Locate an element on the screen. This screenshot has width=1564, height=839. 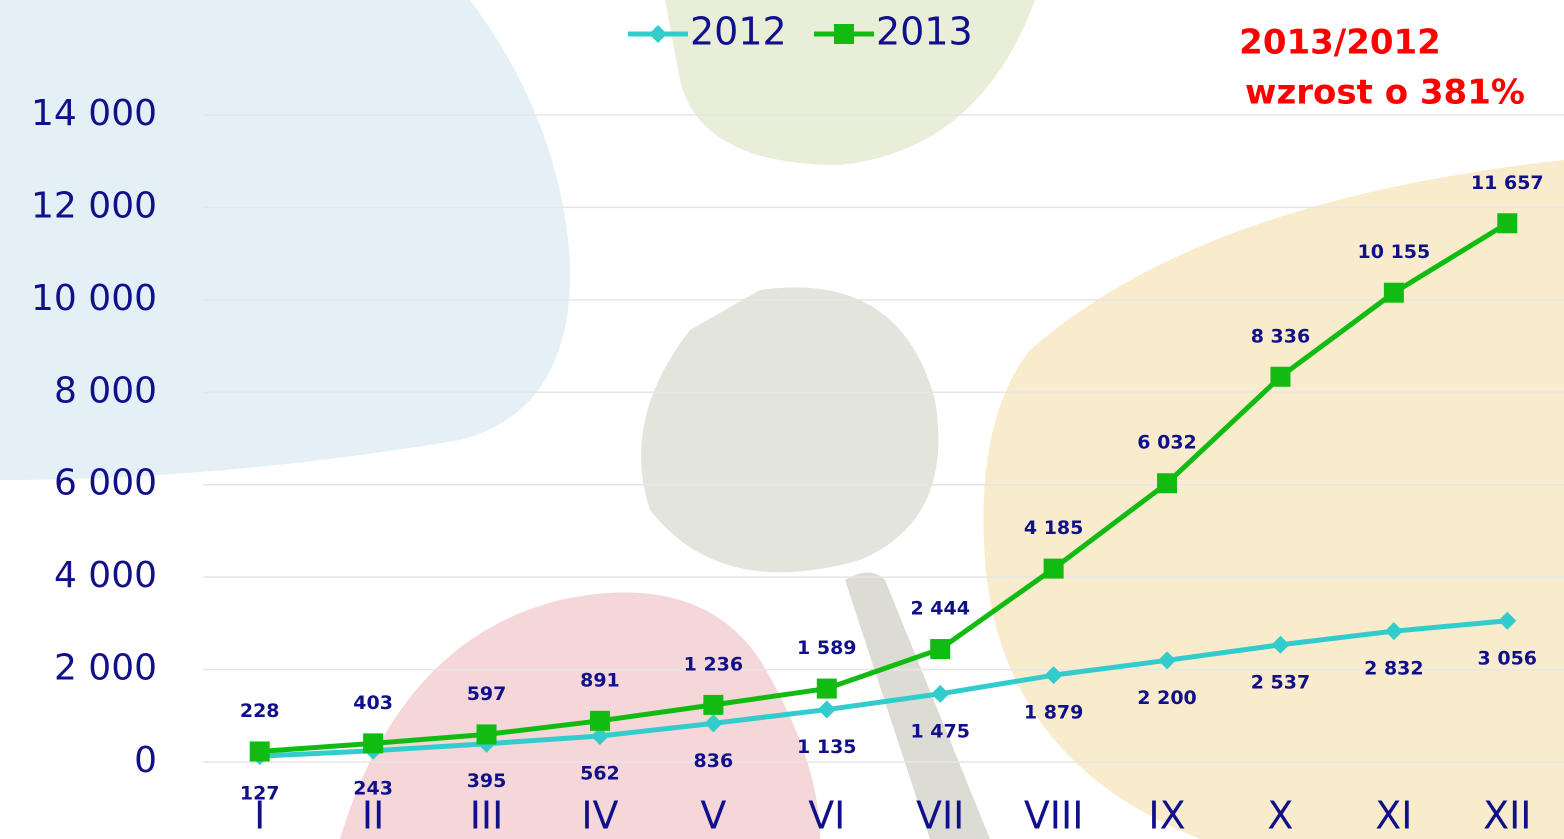
data-label: 10 155 is located at coordinates (1394, 252).